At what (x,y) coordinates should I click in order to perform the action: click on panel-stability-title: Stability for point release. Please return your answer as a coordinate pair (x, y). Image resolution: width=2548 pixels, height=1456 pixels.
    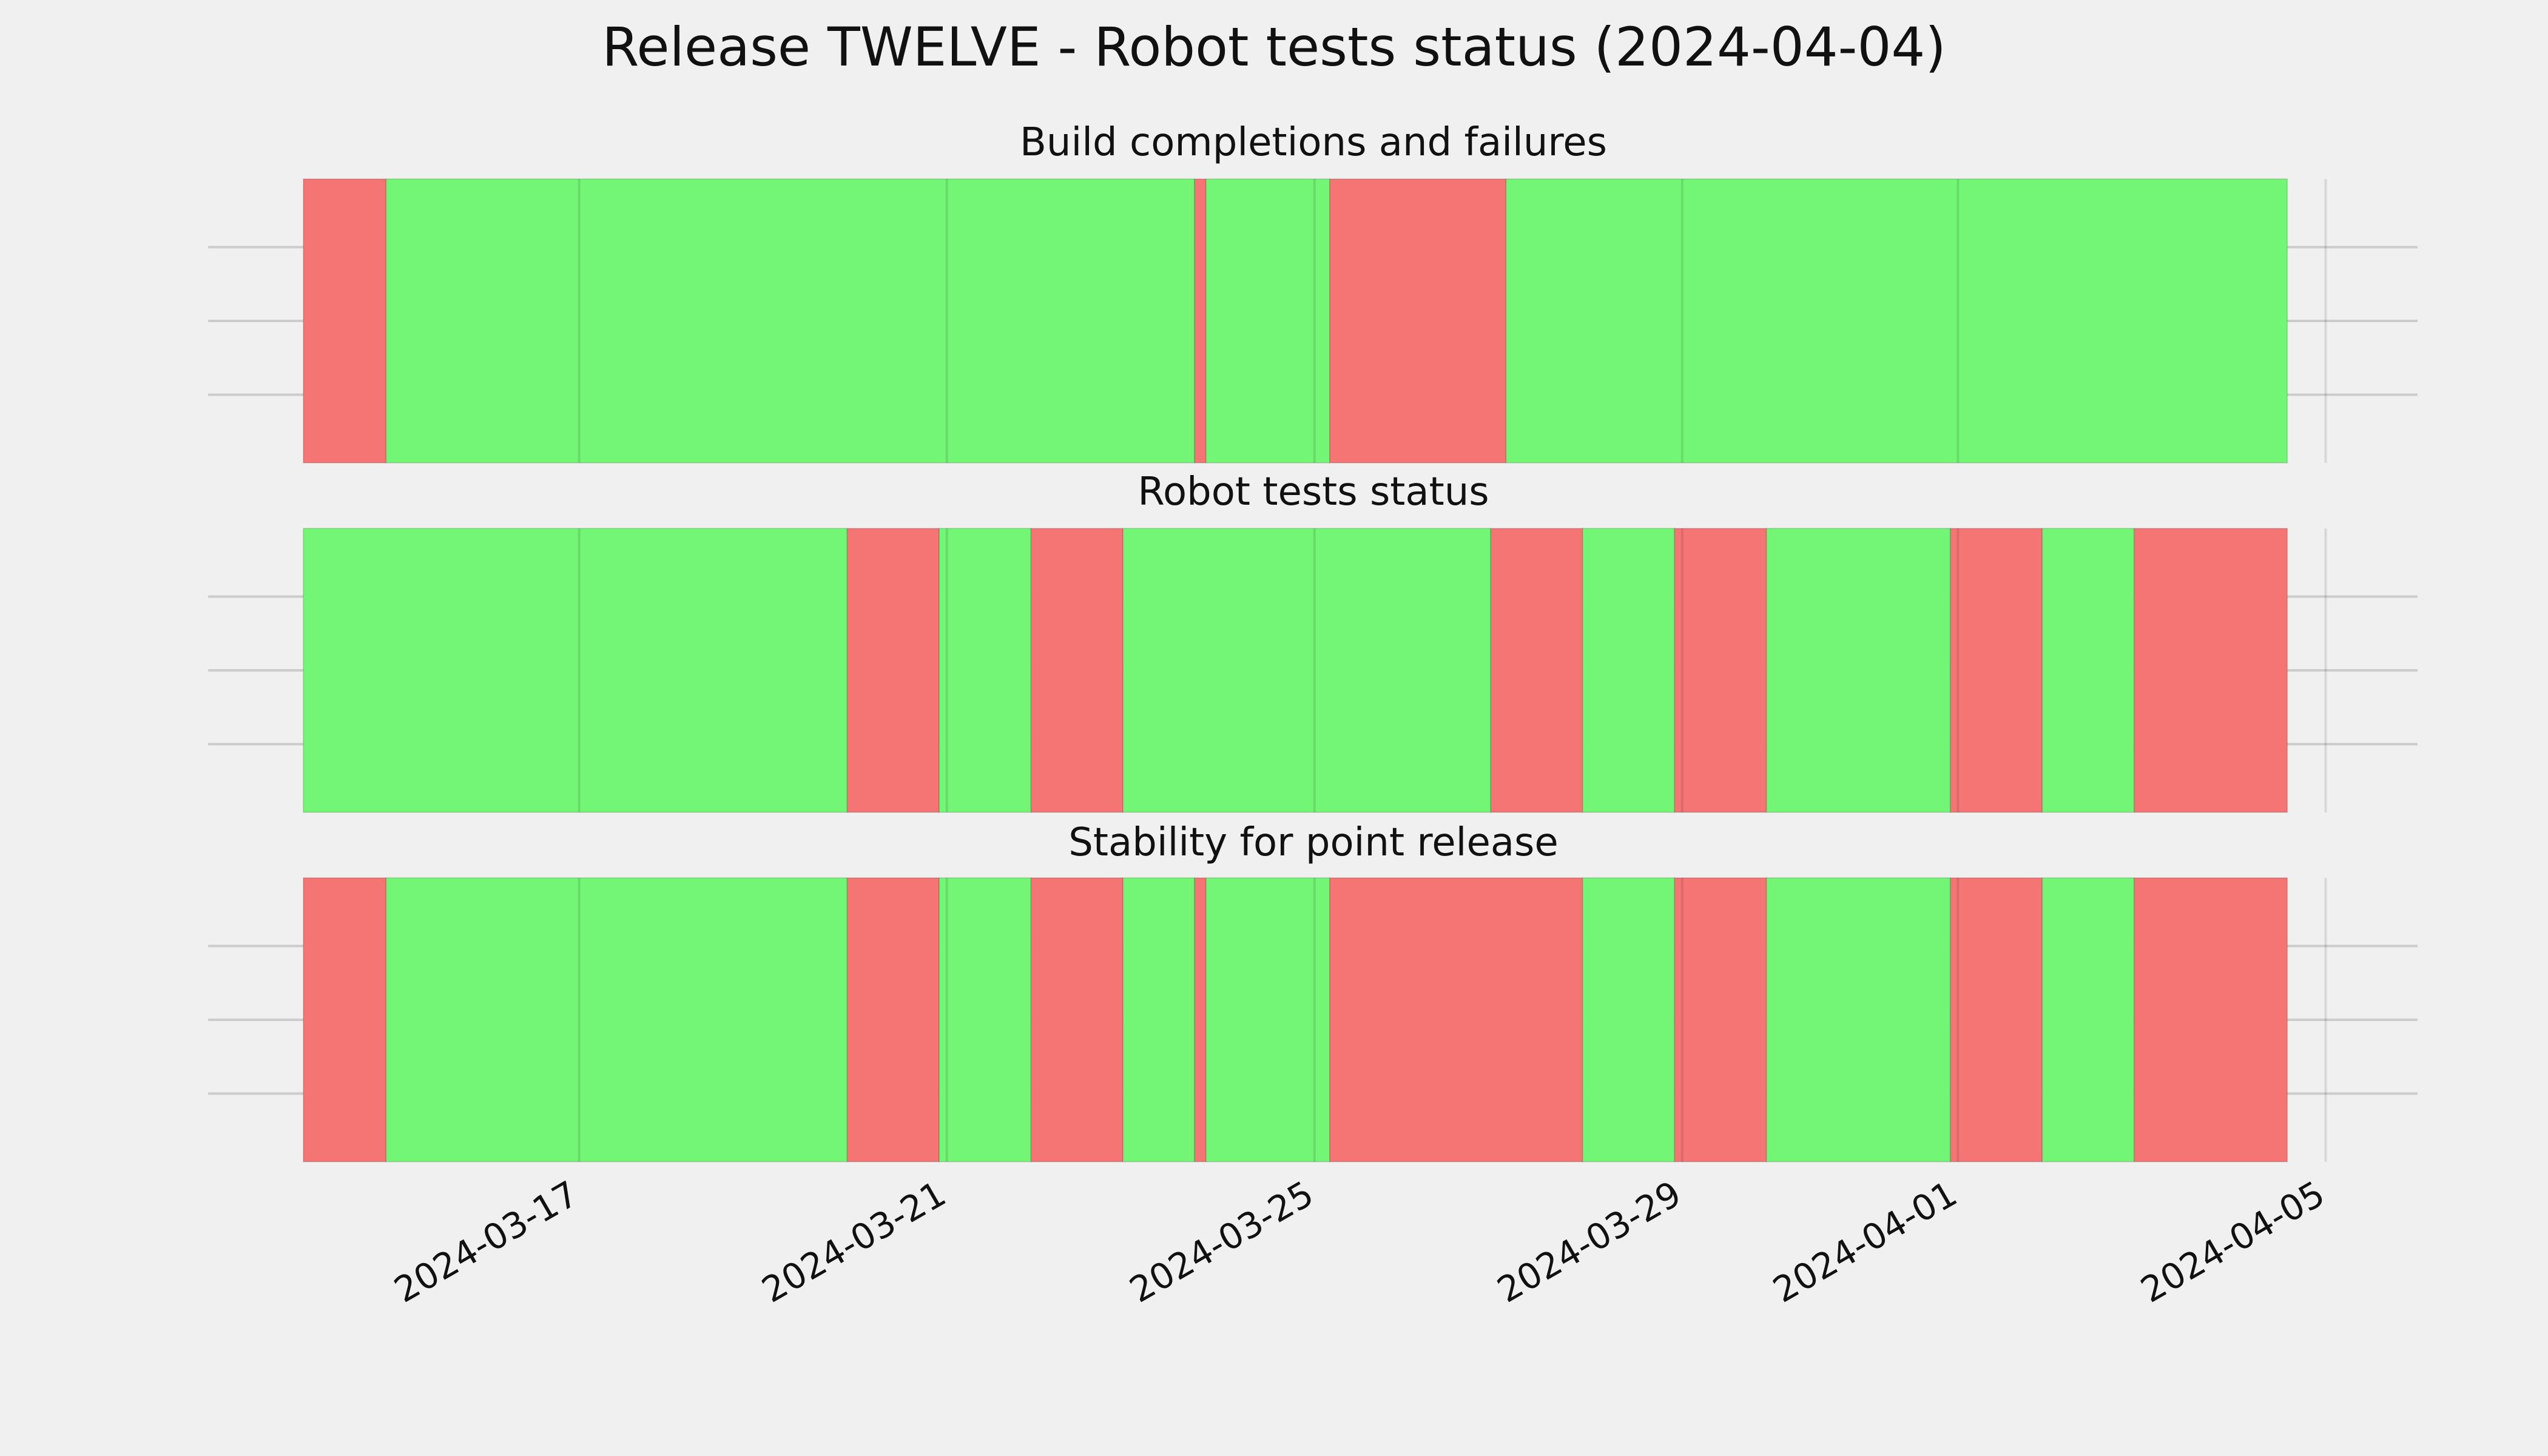
    Looking at the image, I should click on (1313, 842).